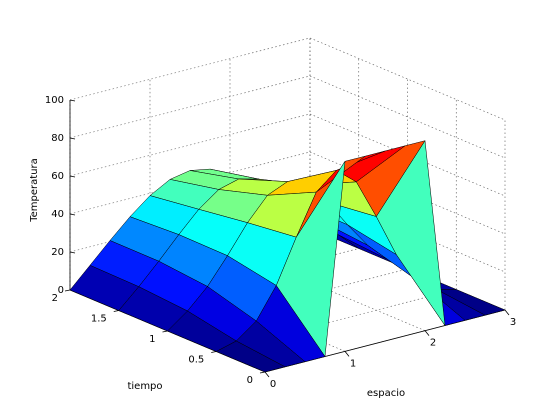 The height and width of the screenshot is (420, 560). What do you see at coordinates (99, 319) in the screenshot?
I see `y-tick-label: 1.5` at bounding box center [99, 319].